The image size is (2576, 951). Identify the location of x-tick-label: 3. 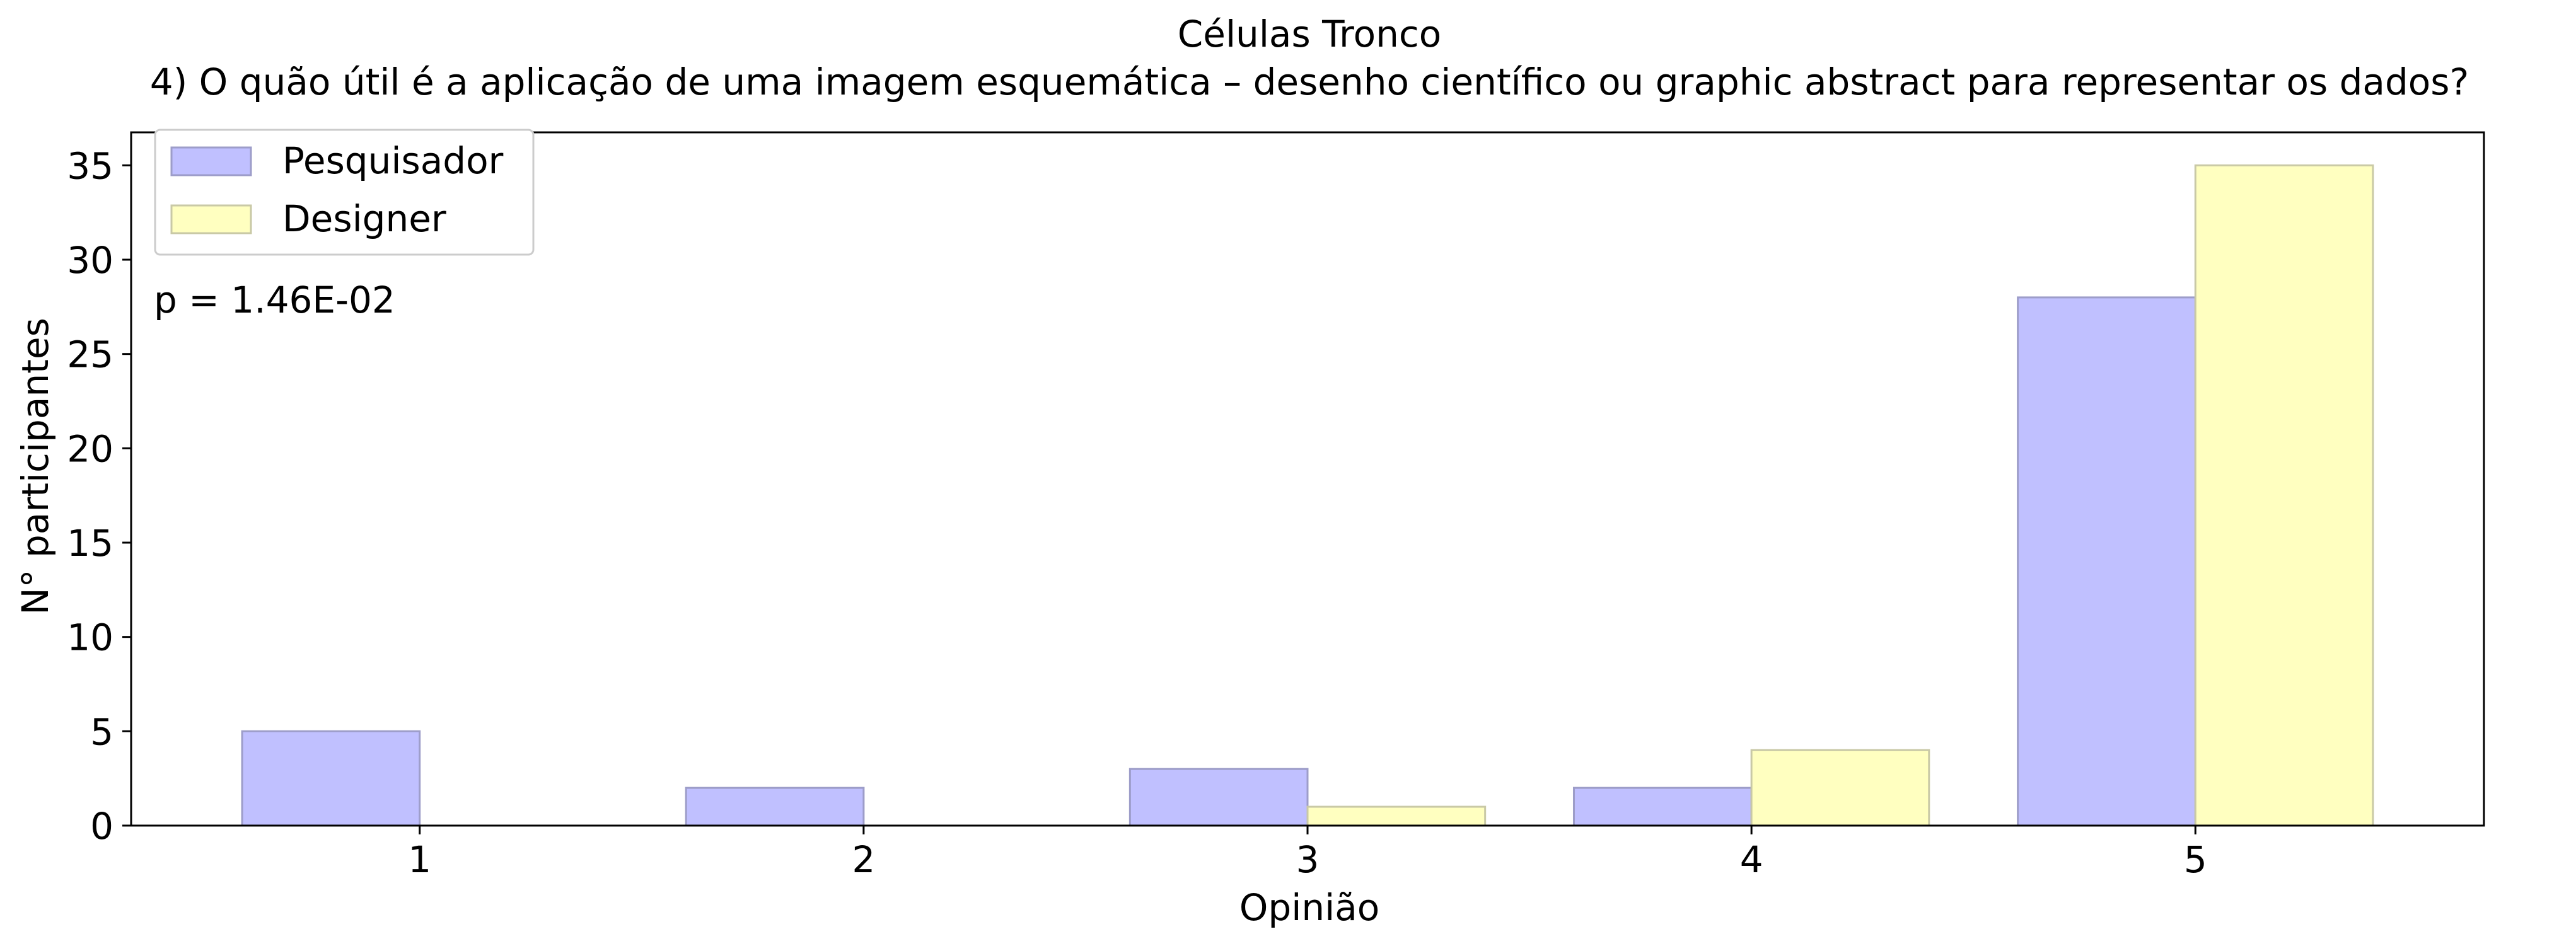
(1308, 859).